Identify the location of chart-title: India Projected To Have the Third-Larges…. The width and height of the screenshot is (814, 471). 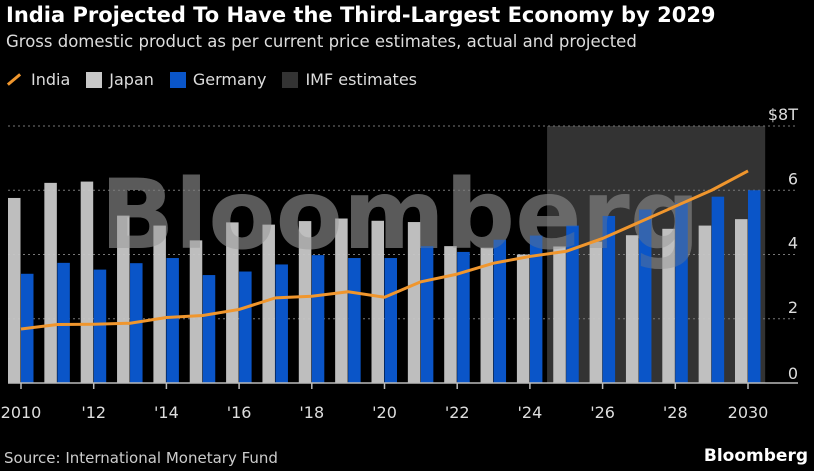
(361, 15).